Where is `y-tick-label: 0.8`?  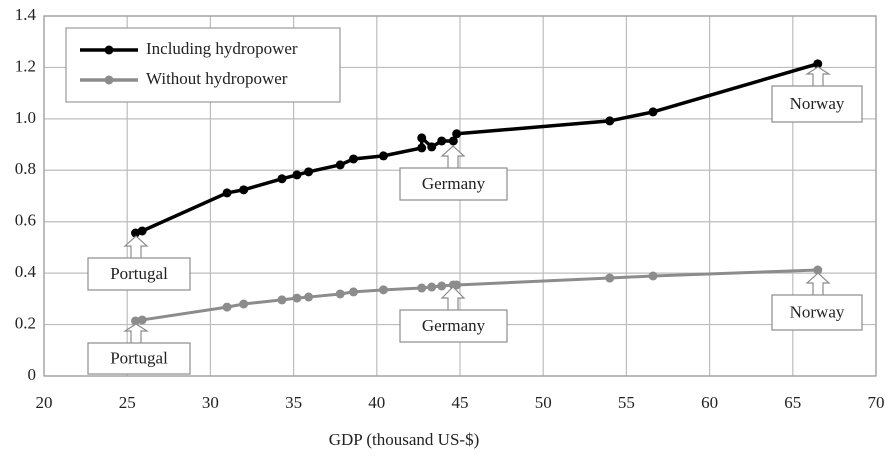 y-tick-label: 0.8 is located at coordinates (25, 168).